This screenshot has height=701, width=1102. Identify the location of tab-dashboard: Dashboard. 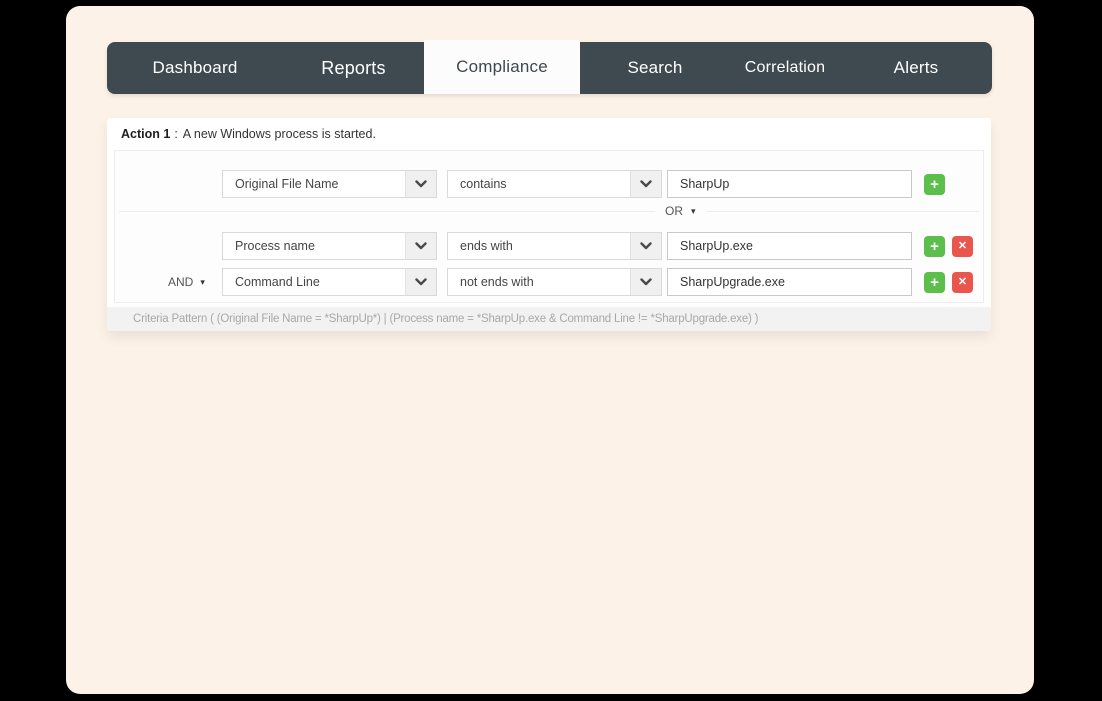
(195, 67).